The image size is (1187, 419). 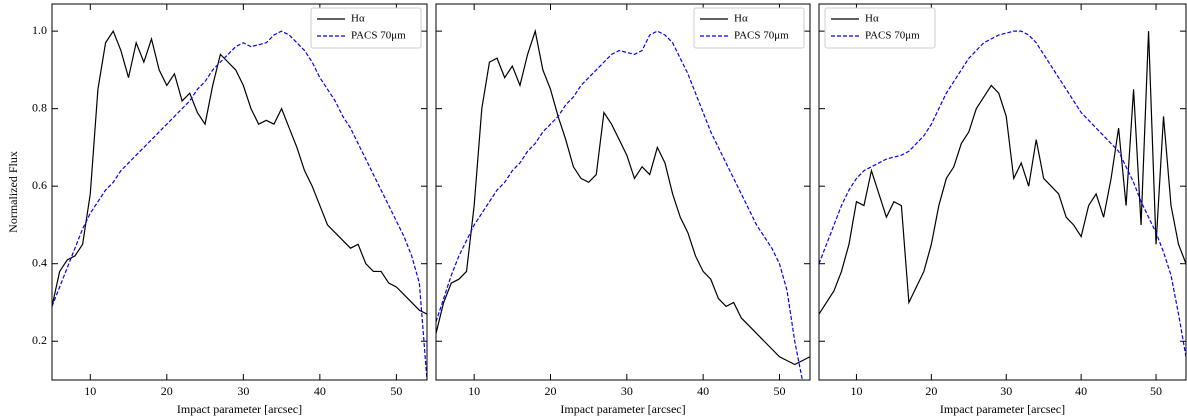 I want to click on y-axis-label: Normalized Flux, so click(x=13, y=192).